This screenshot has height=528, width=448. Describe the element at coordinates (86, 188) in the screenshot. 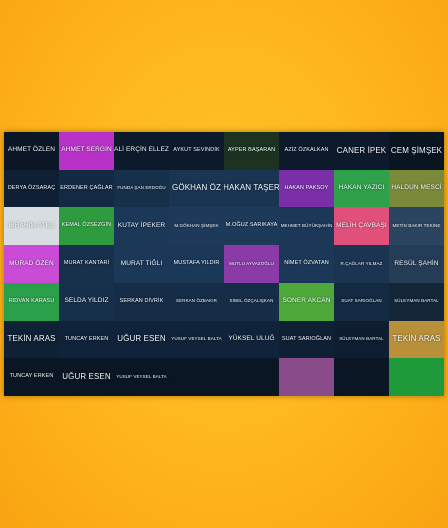

I see `name-tile: ERDENER ÇAĞLAR` at that location.